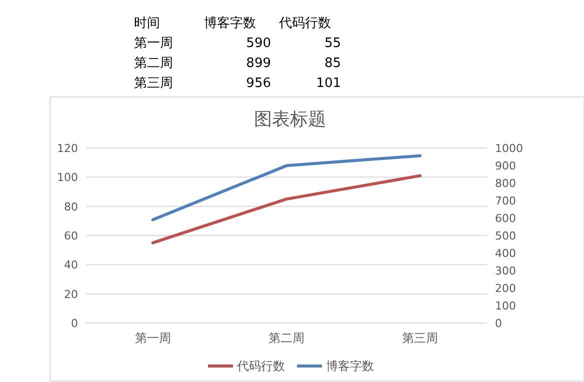 This screenshot has height=382, width=584. What do you see at coordinates (505, 271) in the screenshot?
I see `y2-tick-label: 300` at bounding box center [505, 271].